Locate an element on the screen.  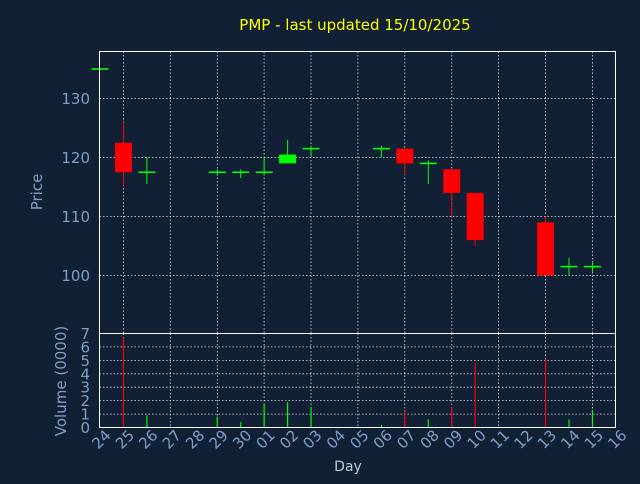
x-tick-label: 16 is located at coordinates (617, 439).